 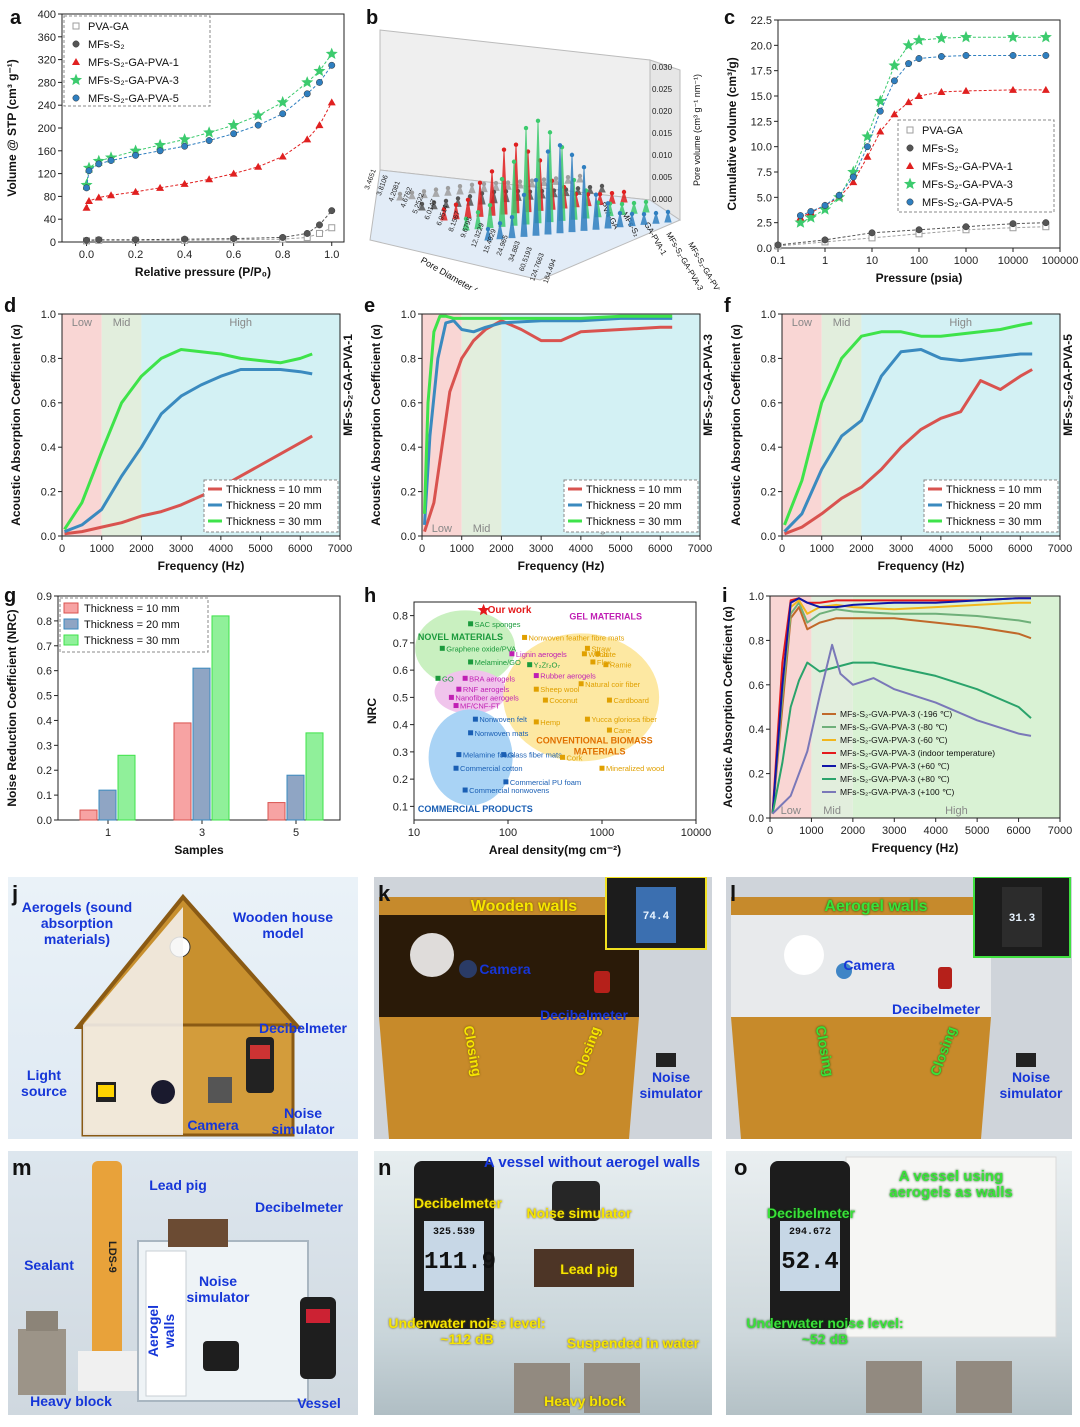 What do you see at coordinates (764, 198) in the screenshot?
I see `y-tick-label: 5.0` at bounding box center [764, 198].